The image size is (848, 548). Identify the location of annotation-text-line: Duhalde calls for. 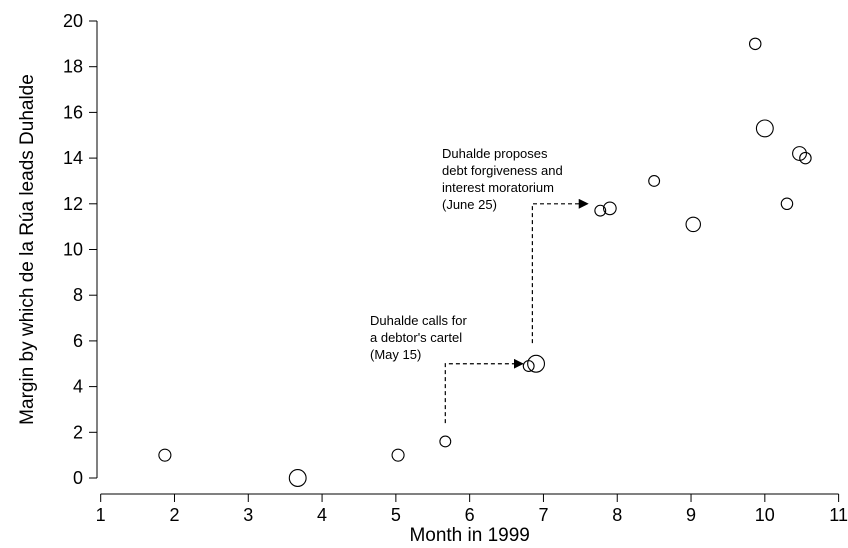
(418, 320).